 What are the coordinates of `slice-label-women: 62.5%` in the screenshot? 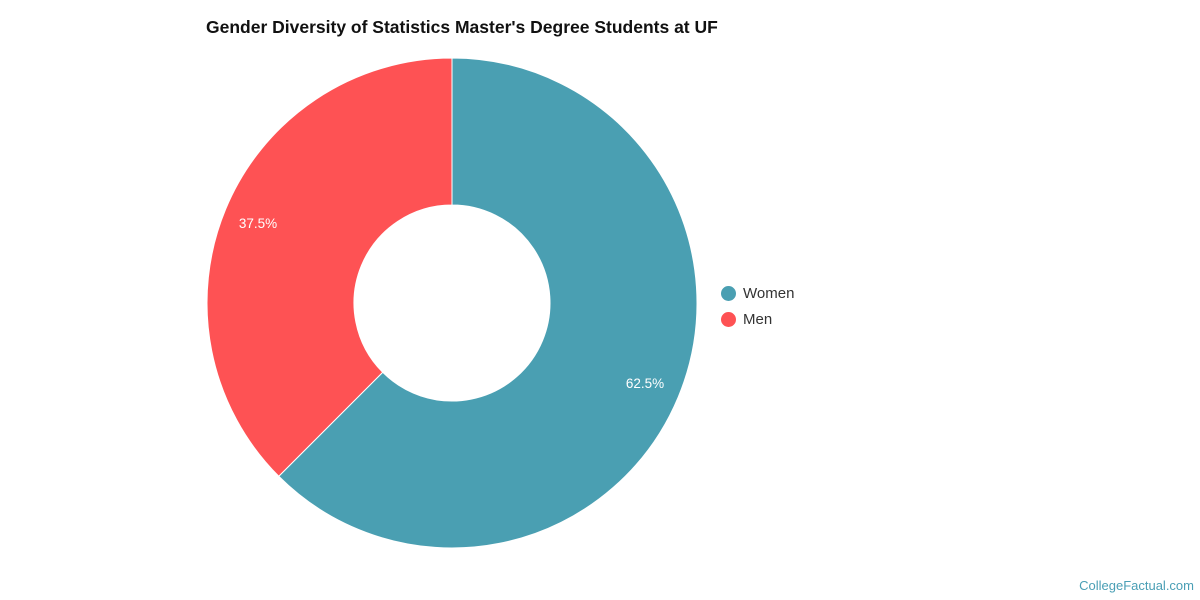 It's located at (645, 383).